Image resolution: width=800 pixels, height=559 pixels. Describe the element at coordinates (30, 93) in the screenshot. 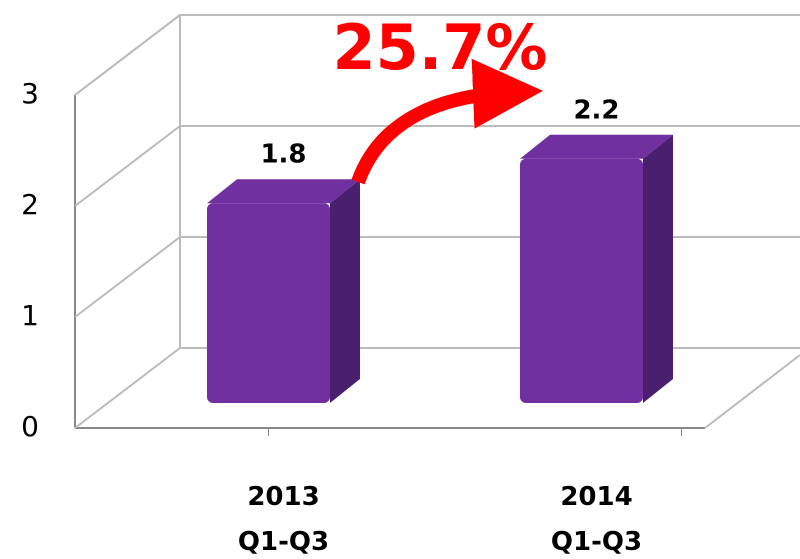

I see `y-tick-label: 3` at that location.